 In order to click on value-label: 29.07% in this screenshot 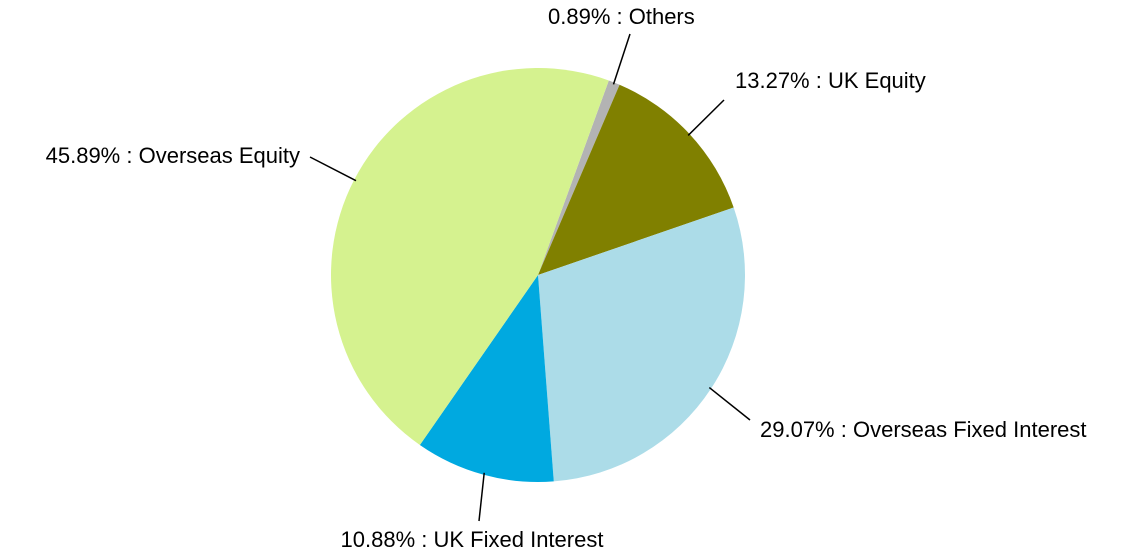, I will do `click(797, 429)`.